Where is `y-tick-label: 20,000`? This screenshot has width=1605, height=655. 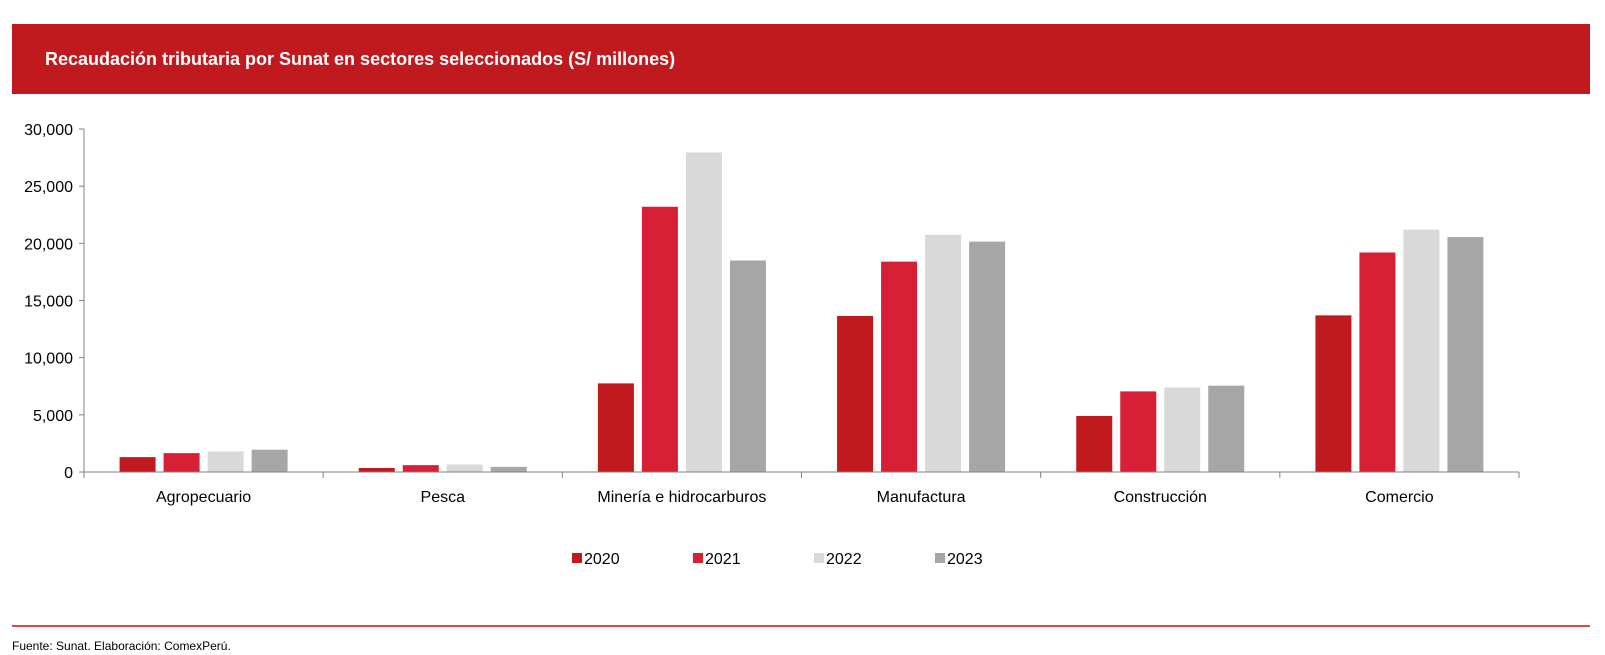
y-tick-label: 20,000 is located at coordinates (48, 244).